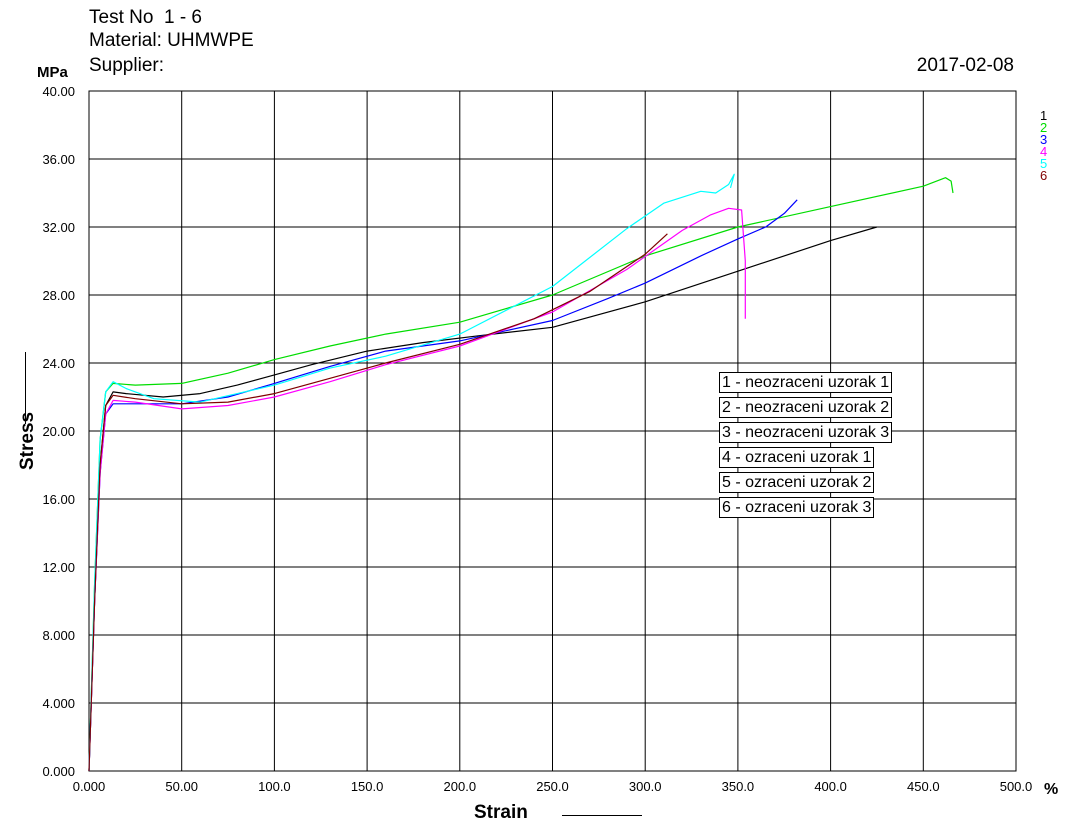  Describe the element at coordinates (89, 786) in the screenshot. I see `x-tick-label: 0.000` at that location.